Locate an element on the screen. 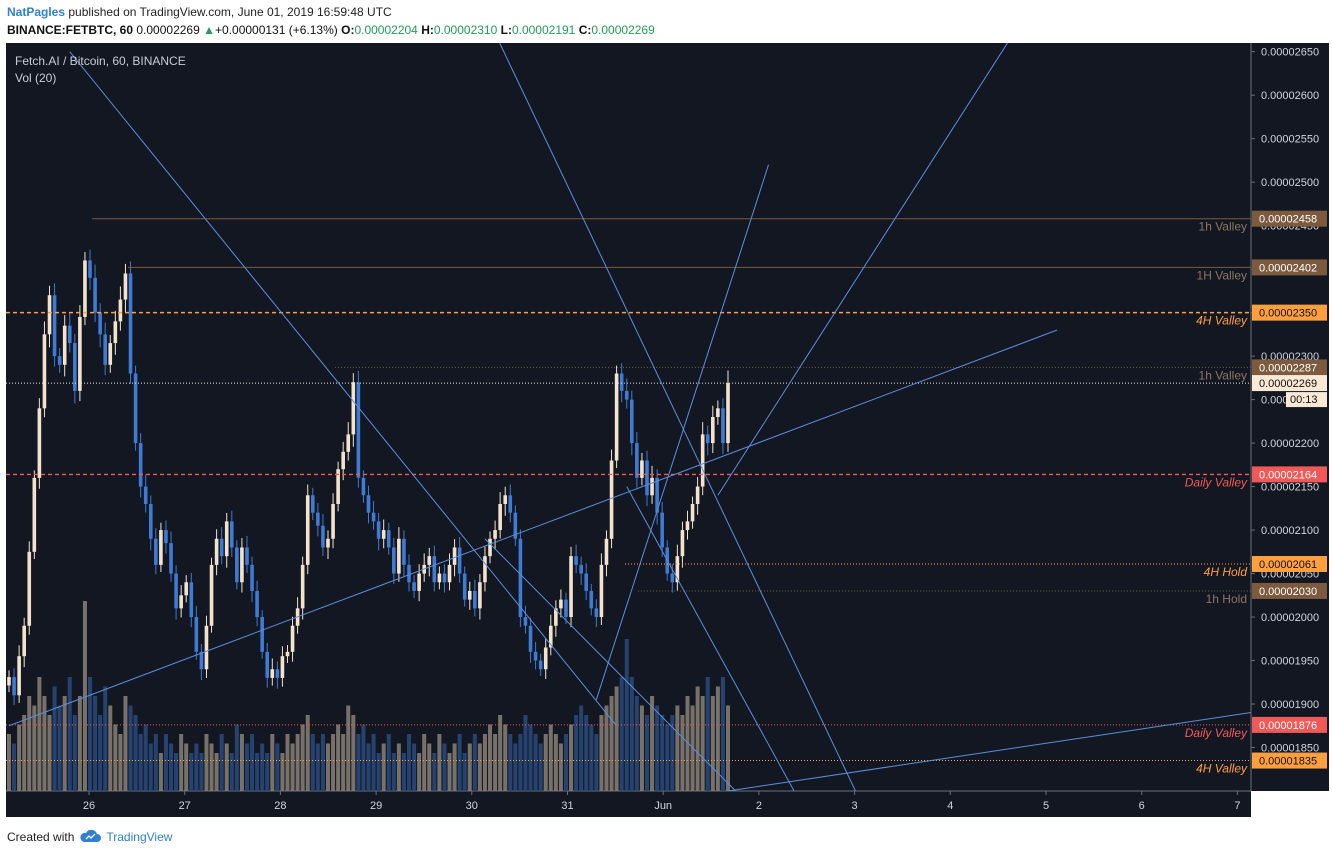 The image size is (1332, 855). time-axis: 26 27 28 29 30 31 Jun 2 3 4 5 6 7 is located at coordinates (661, 801).